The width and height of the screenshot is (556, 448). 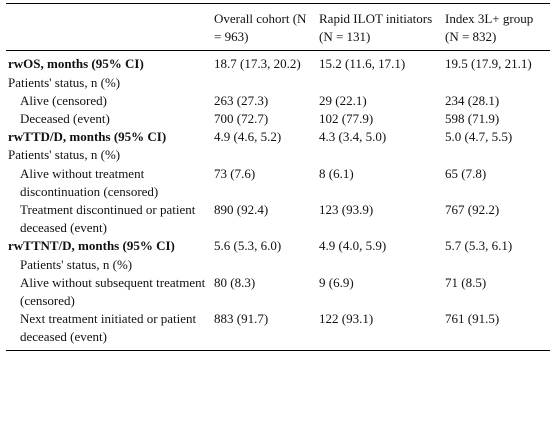 What do you see at coordinates (472, 100) in the screenshot?
I see `table-cell: 234 (28.1)` at bounding box center [472, 100].